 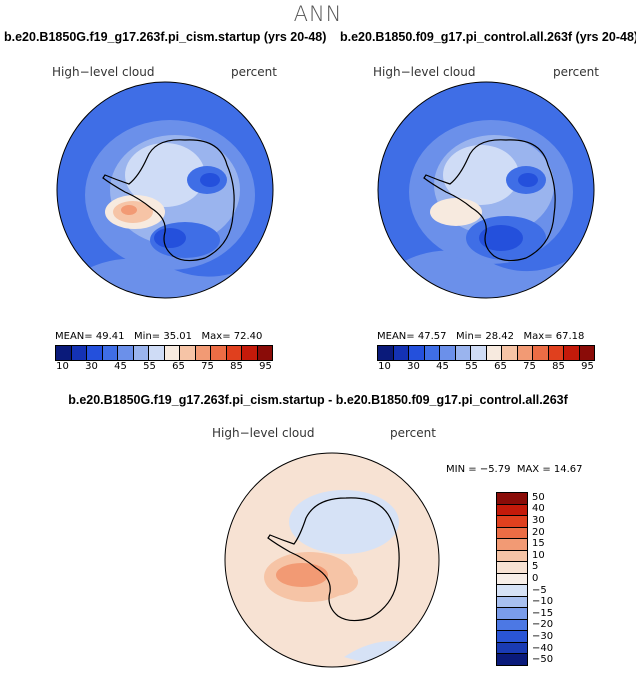 What do you see at coordinates (543, 636) in the screenshot?
I see `diff-colorbar-tick: −30` at bounding box center [543, 636].